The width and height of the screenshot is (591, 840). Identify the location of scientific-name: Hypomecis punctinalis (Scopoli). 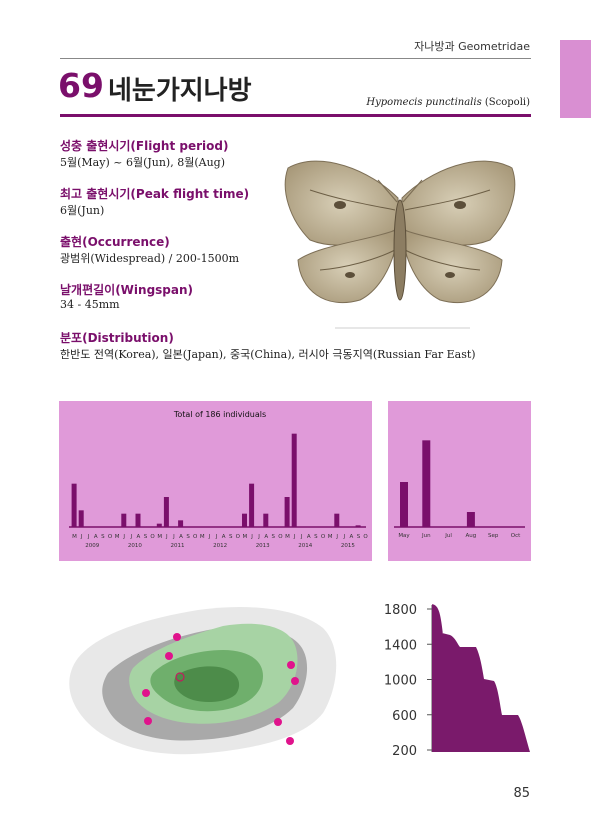
(430, 102).